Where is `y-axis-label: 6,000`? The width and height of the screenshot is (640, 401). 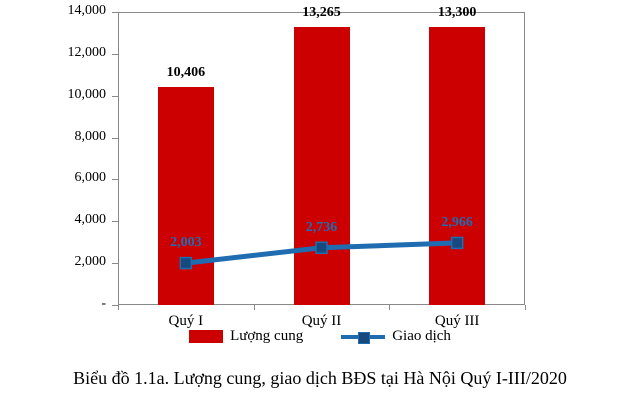 y-axis-label: 6,000 is located at coordinates (90, 178).